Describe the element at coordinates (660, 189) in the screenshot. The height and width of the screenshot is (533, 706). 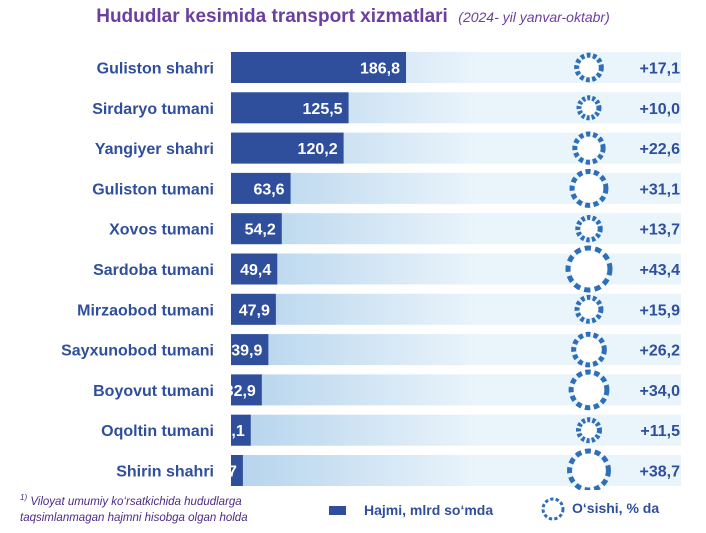
I see `growth-label: +31,1` at that location.